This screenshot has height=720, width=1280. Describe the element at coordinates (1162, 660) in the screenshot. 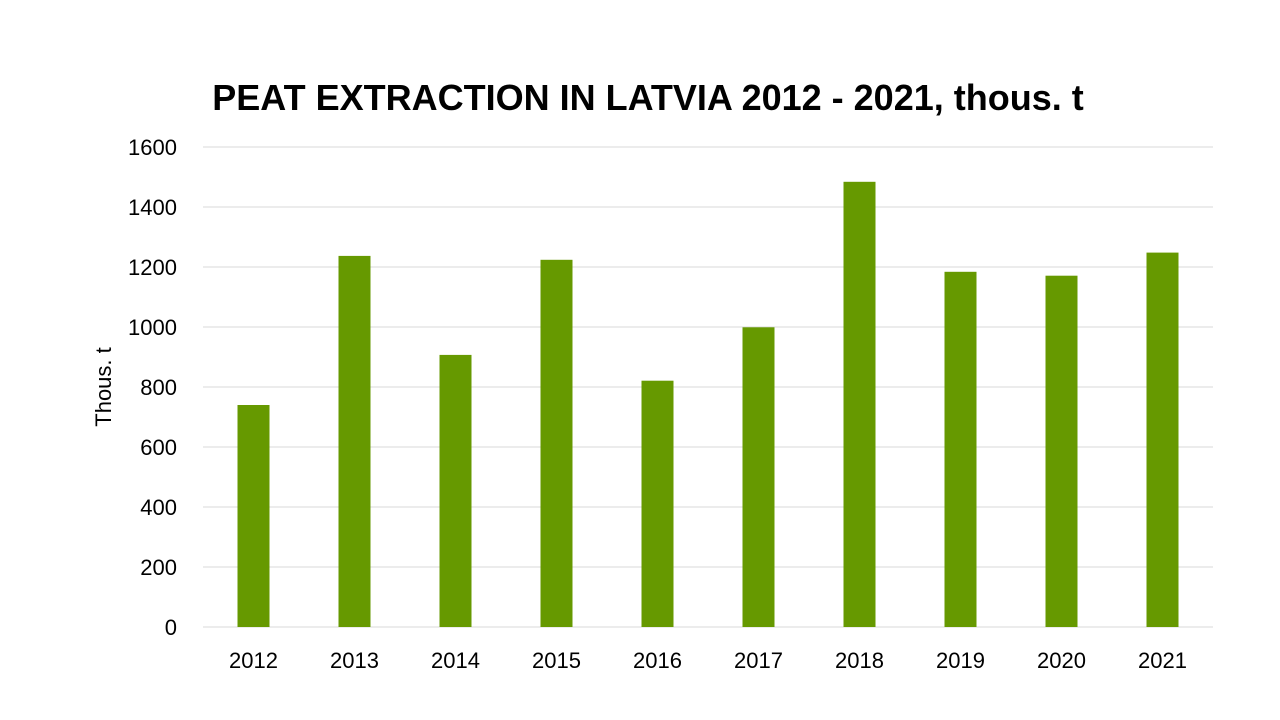

I see `x-tick-label: 2021` at that location.